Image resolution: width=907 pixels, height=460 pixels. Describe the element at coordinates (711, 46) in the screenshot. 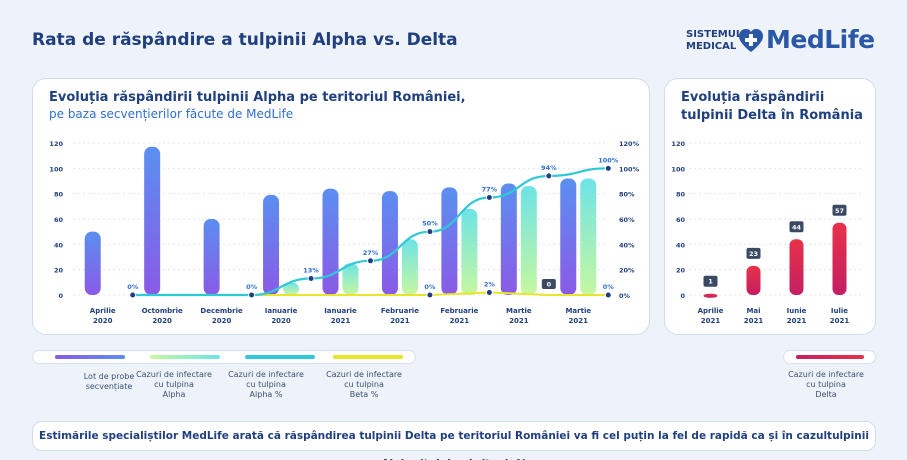

I see `logo-line-2: MEDICAL` at that location.